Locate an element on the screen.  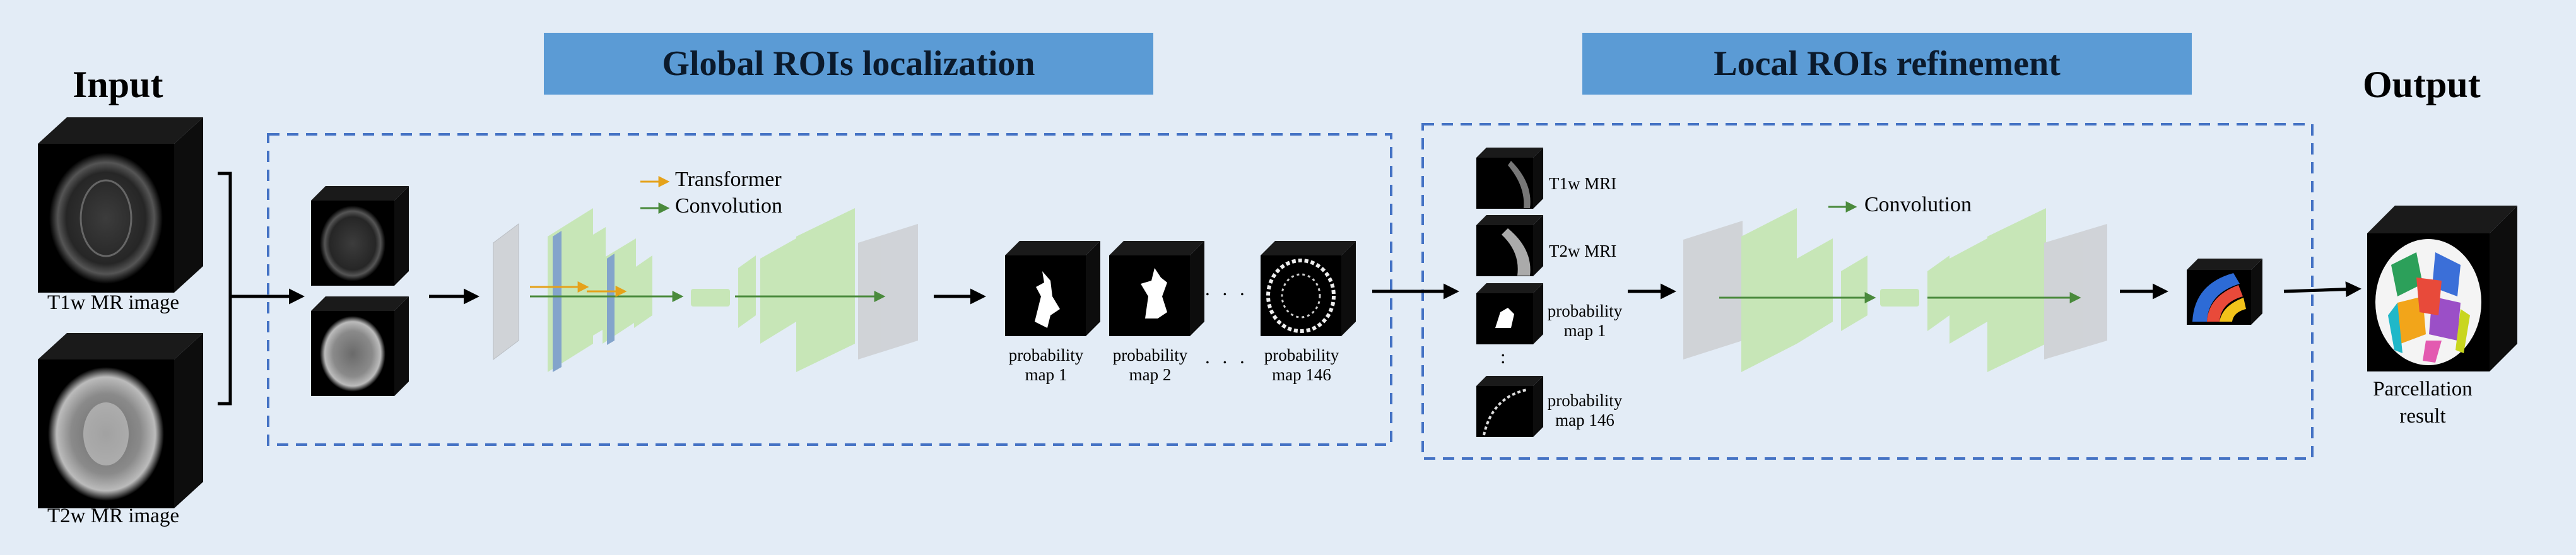
legend-convolution-label: Convolution is located at coordinates (729, 206).